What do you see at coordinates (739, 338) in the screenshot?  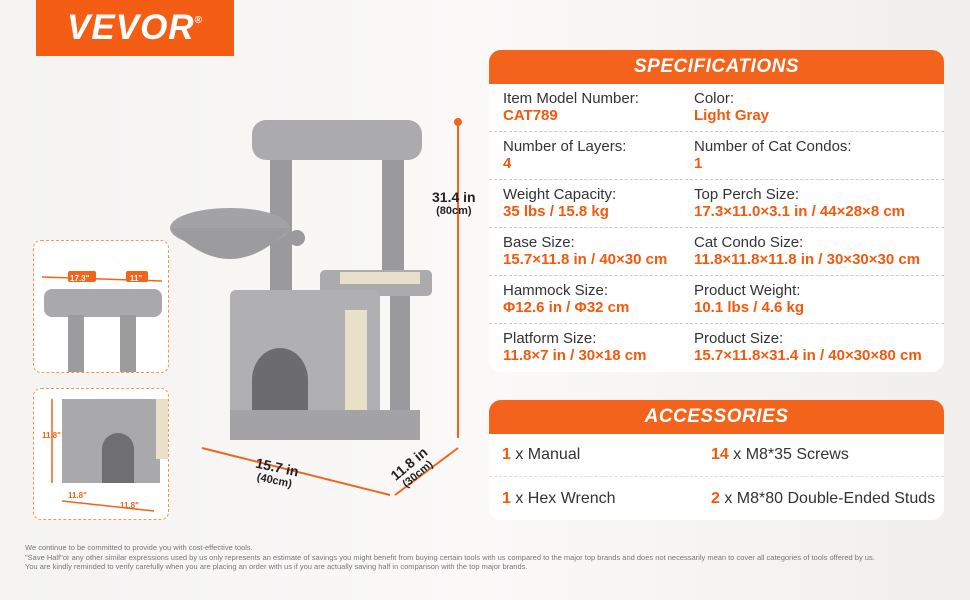 I see `spec-label: Product Size:` at bounding box center [739, 338].